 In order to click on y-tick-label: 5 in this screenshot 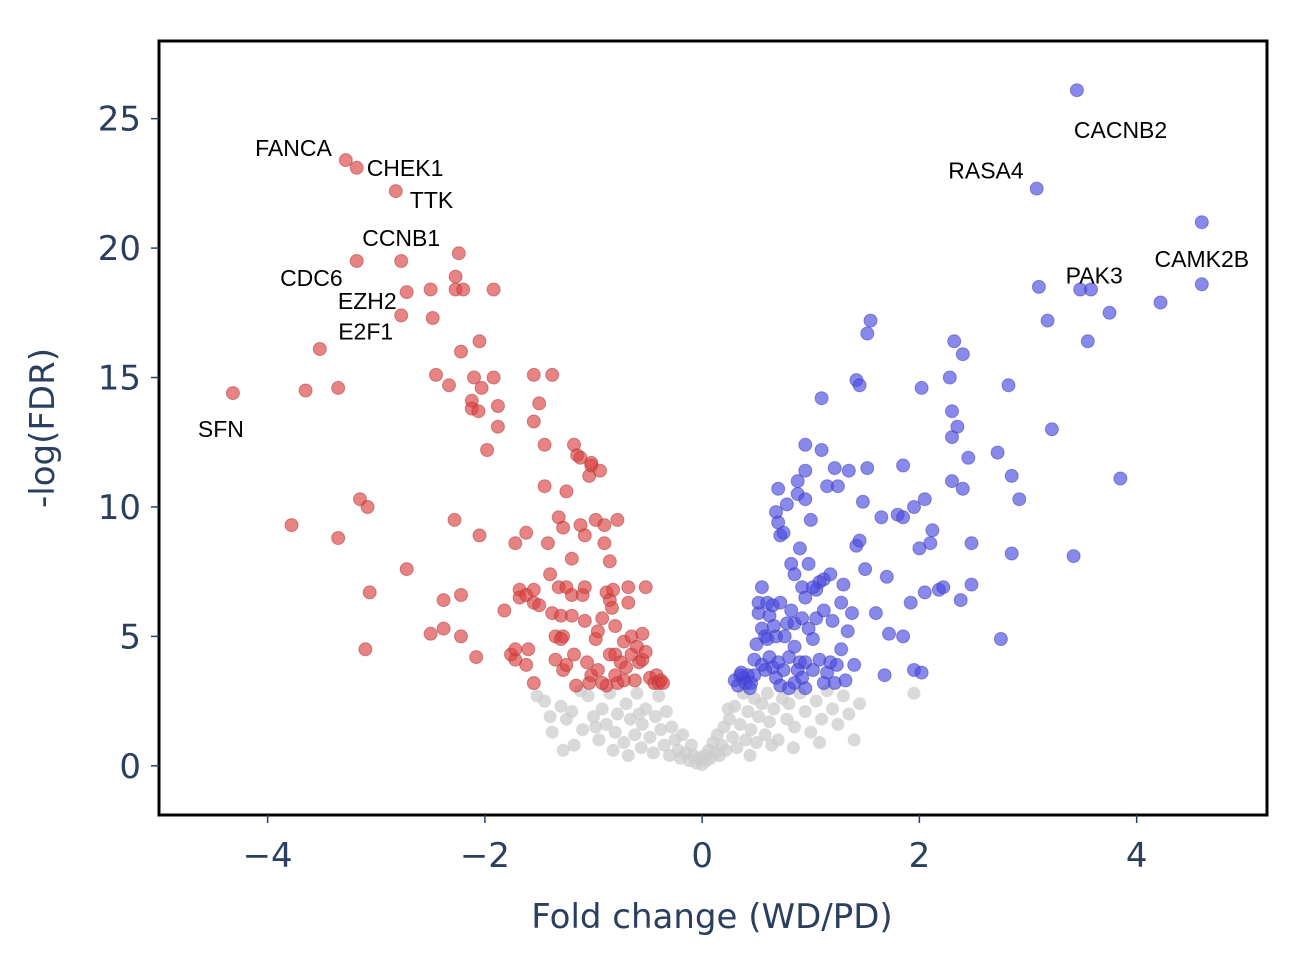, I will do `click(130, 637)`.